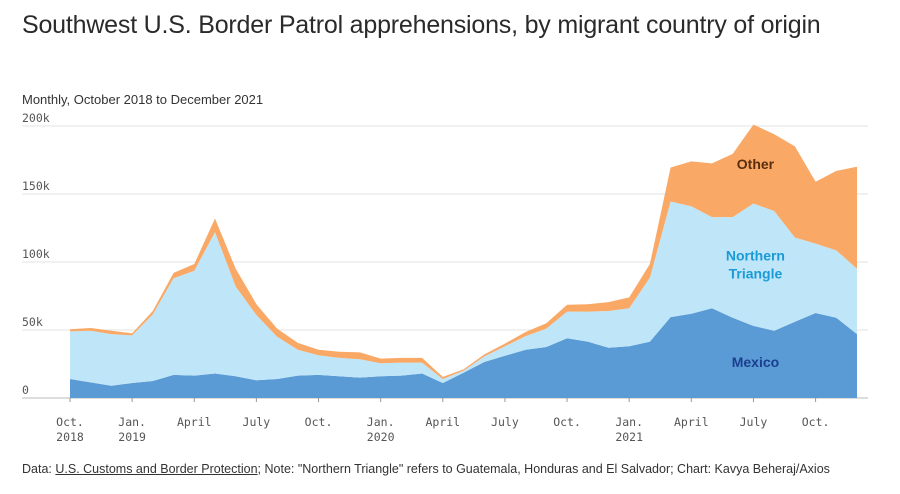 Image resolution: width=900 pixels, height=494 pixels. What do you see at coordinates (36, 118) in the screenshot?
I see `y-tick-label: 200k` at bounding box center [36, 118].